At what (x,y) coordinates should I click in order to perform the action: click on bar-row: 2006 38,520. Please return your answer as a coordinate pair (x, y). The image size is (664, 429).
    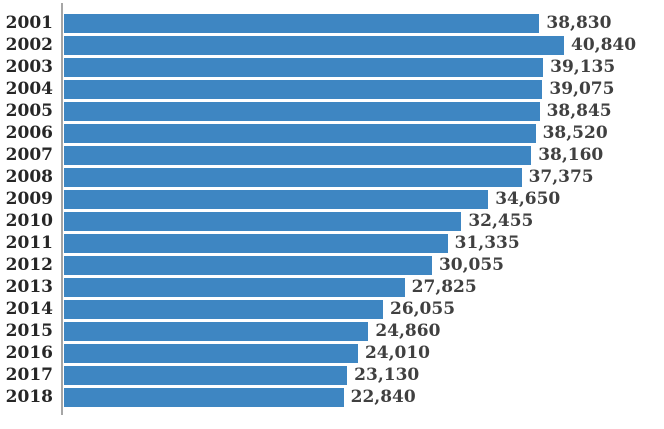
    Looking at the image, I should click on (332, 133).